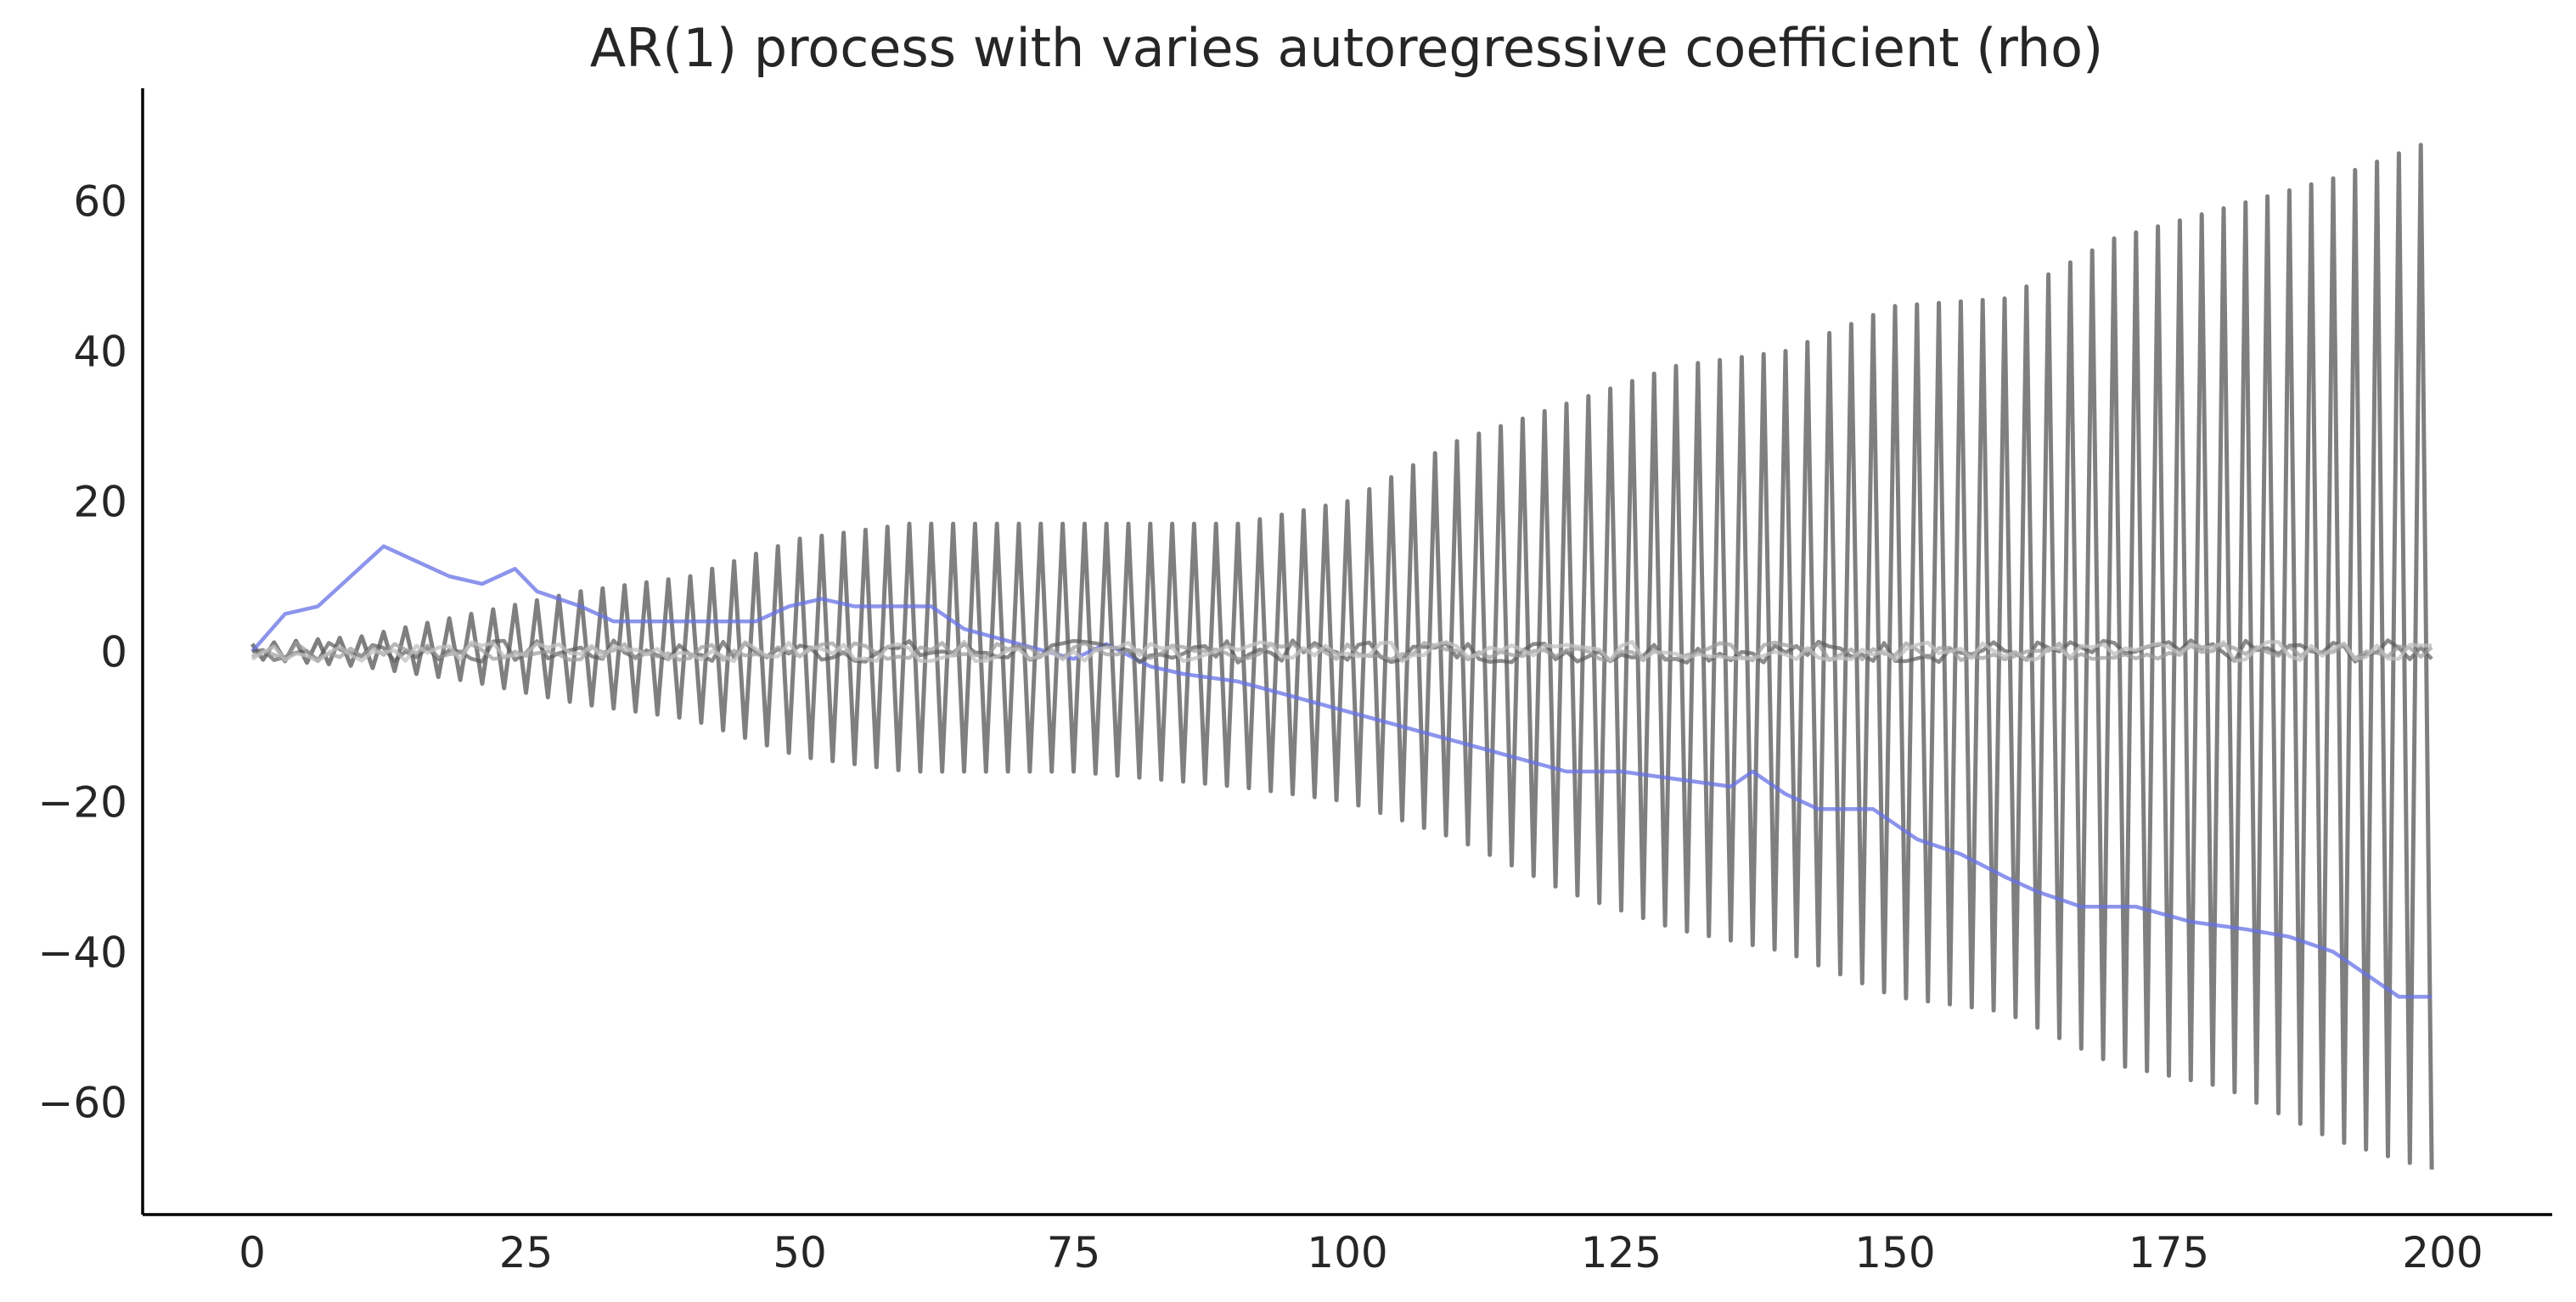 The width and height of the screenshot is (2576, 1302). Describe the element at coordinates (253, 1252) in the screenshot. I see `x-tick-label: 0` at that location.